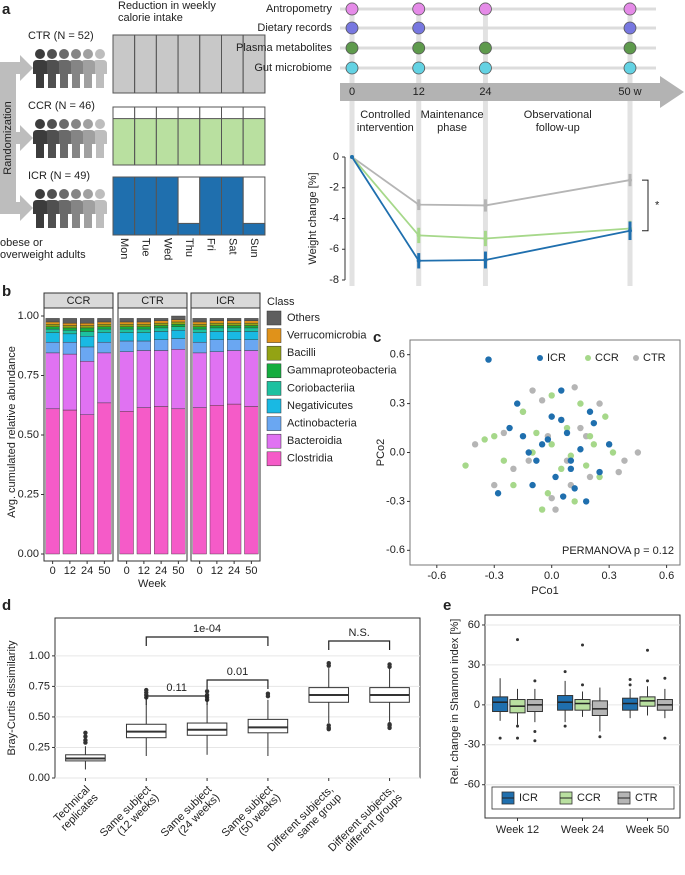  I want to click on randomization-arrow, so click(16, 208).